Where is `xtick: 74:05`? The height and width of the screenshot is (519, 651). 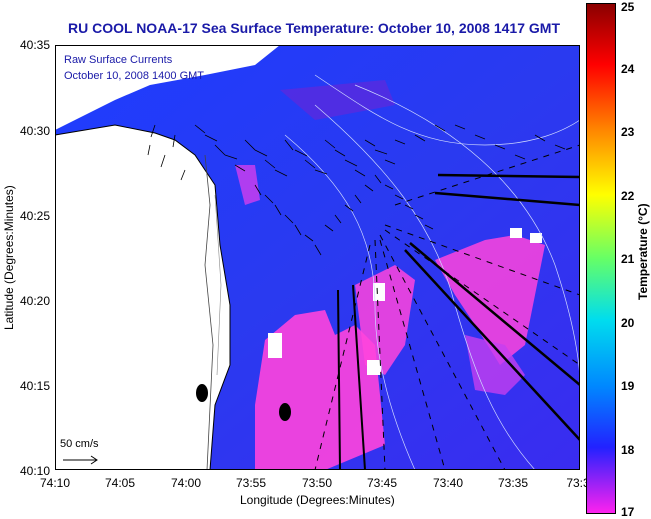 xtick: 74:05 is located at coordinates (120, 483).